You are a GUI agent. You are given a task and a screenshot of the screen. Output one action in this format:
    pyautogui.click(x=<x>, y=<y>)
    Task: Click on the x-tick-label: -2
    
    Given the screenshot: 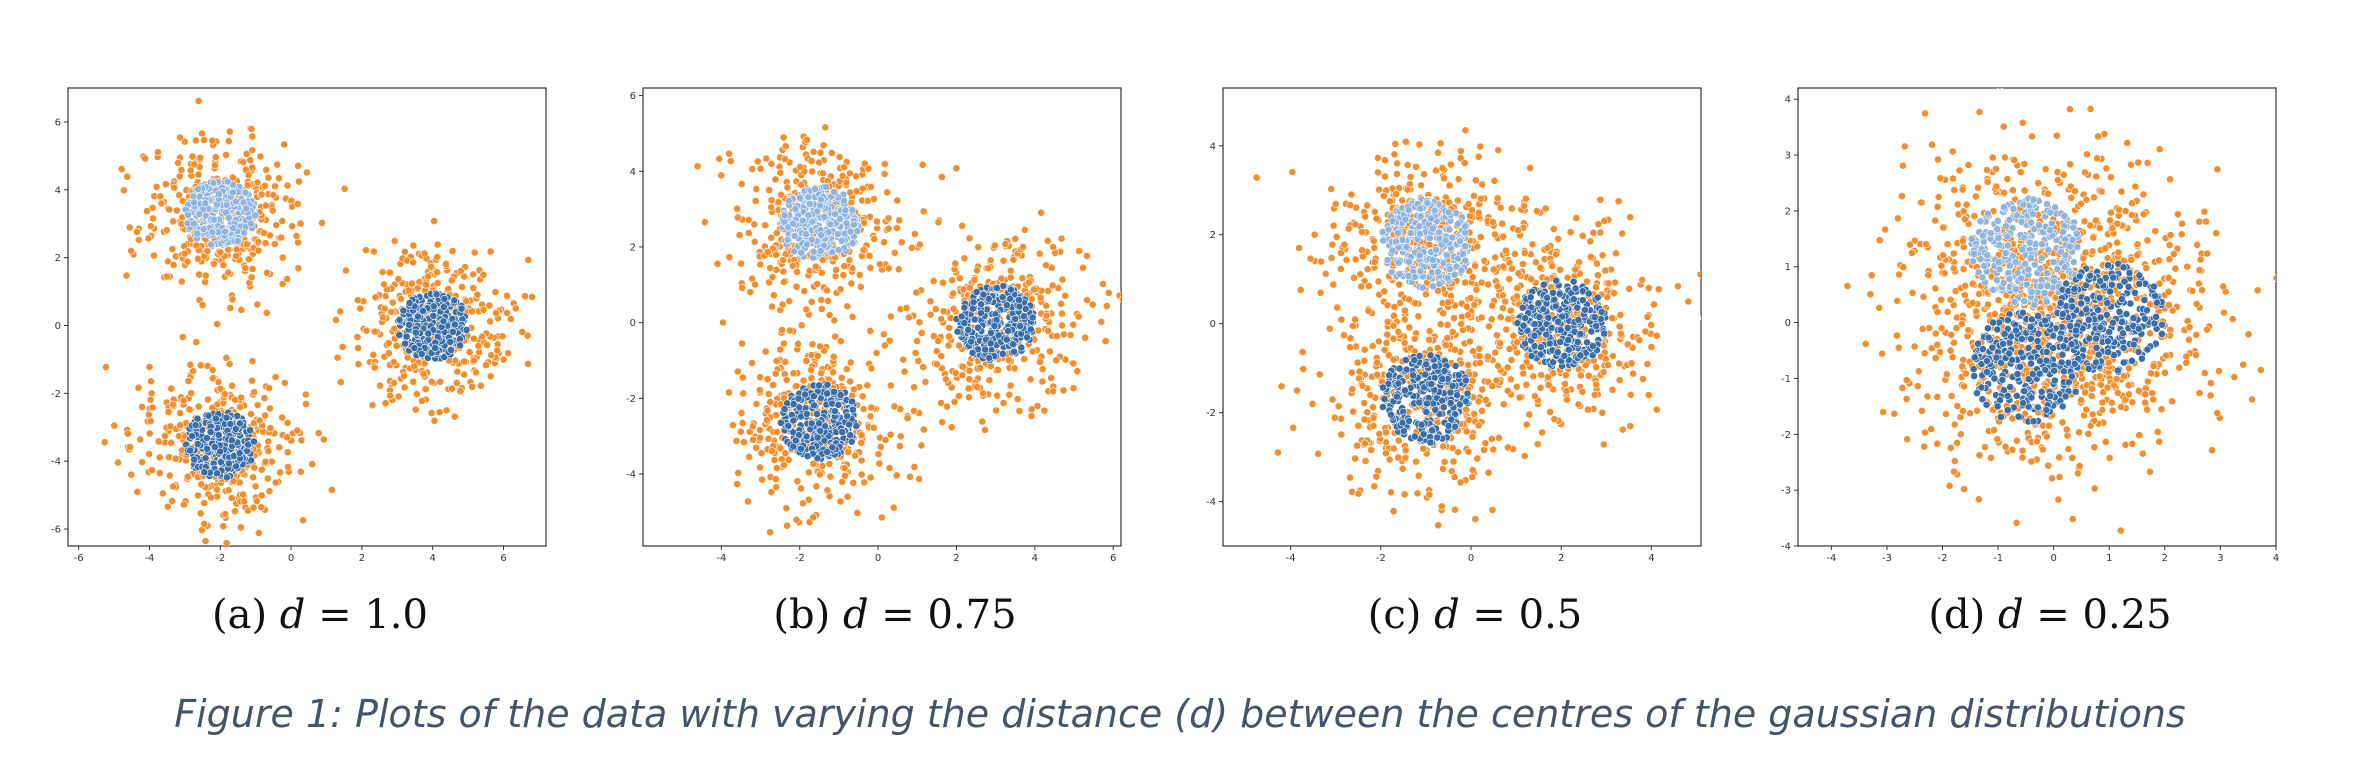 What is the action you would take?
    pyautogui.click(x=800, y=558)
    